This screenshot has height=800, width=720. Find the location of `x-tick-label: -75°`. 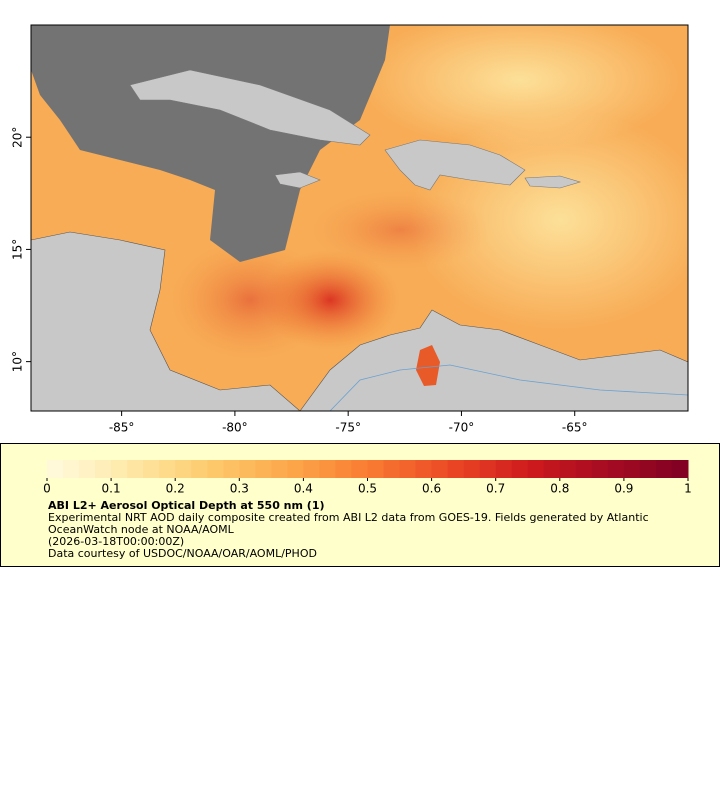

x-tick-label: -75° is located at coordinates (348, 428).